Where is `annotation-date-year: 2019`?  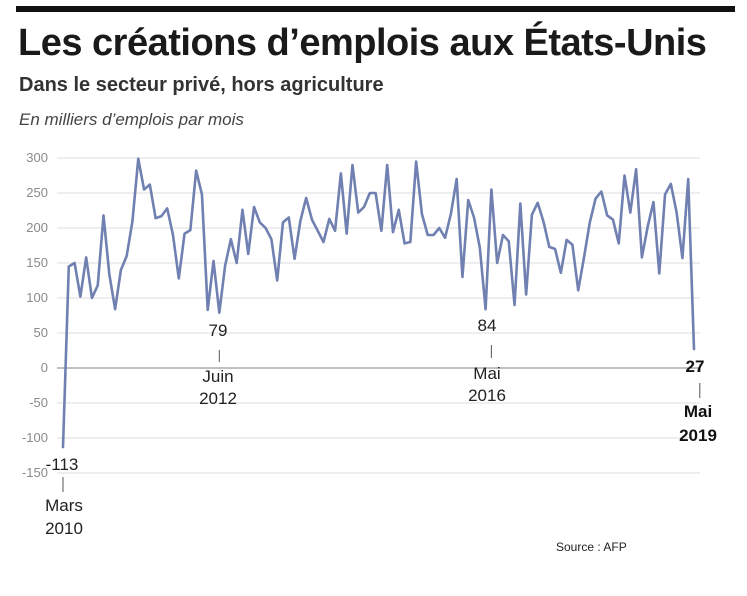 annotation-date-year: 2019 is located at coordinates (698, 435).